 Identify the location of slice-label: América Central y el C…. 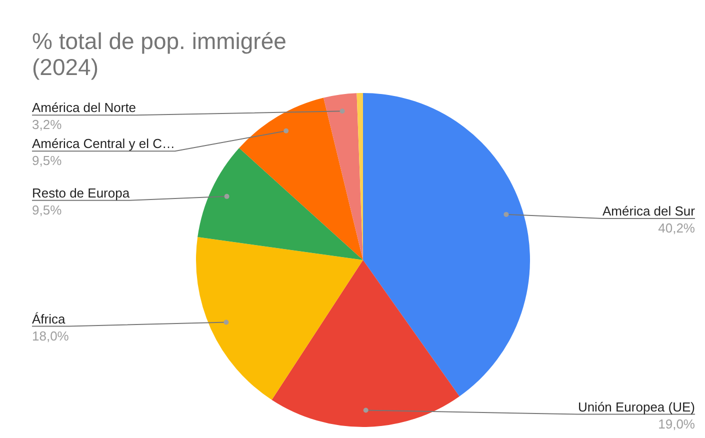
(104, 144).